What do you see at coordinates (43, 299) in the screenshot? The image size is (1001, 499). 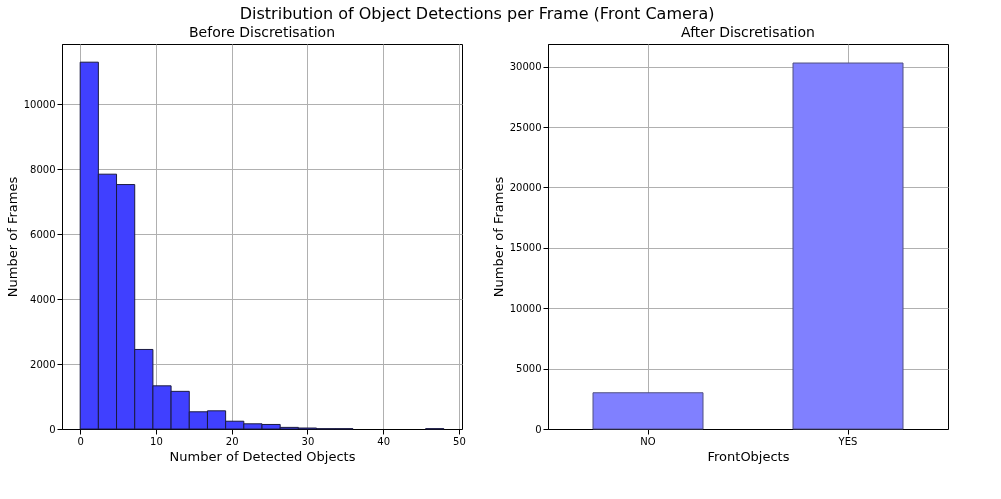 I see `y-tick-label: 4000` at bounding box center [43, 299].